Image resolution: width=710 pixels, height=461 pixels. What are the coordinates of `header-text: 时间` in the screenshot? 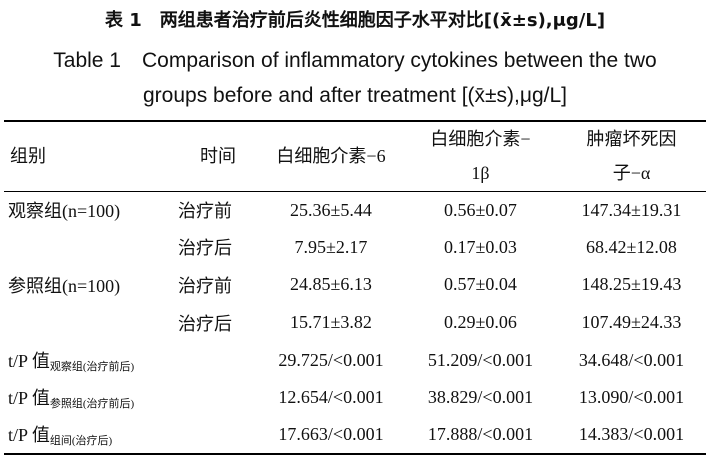 It's located at (218, 156).